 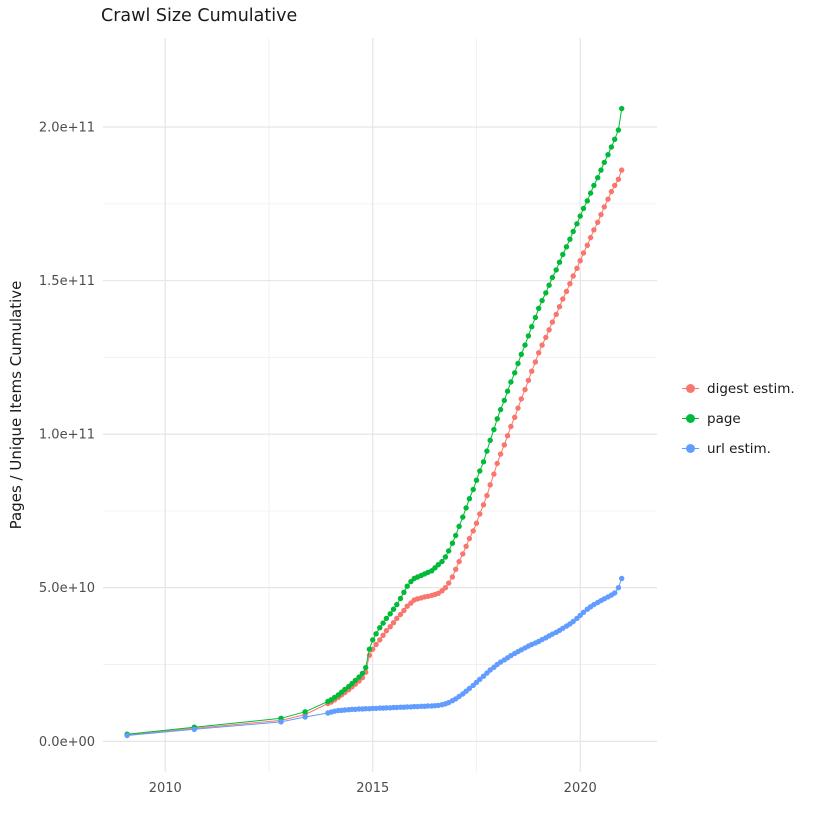 I want to click on legend-item-digest-estim: digest estim., so click(x=738, y=388).